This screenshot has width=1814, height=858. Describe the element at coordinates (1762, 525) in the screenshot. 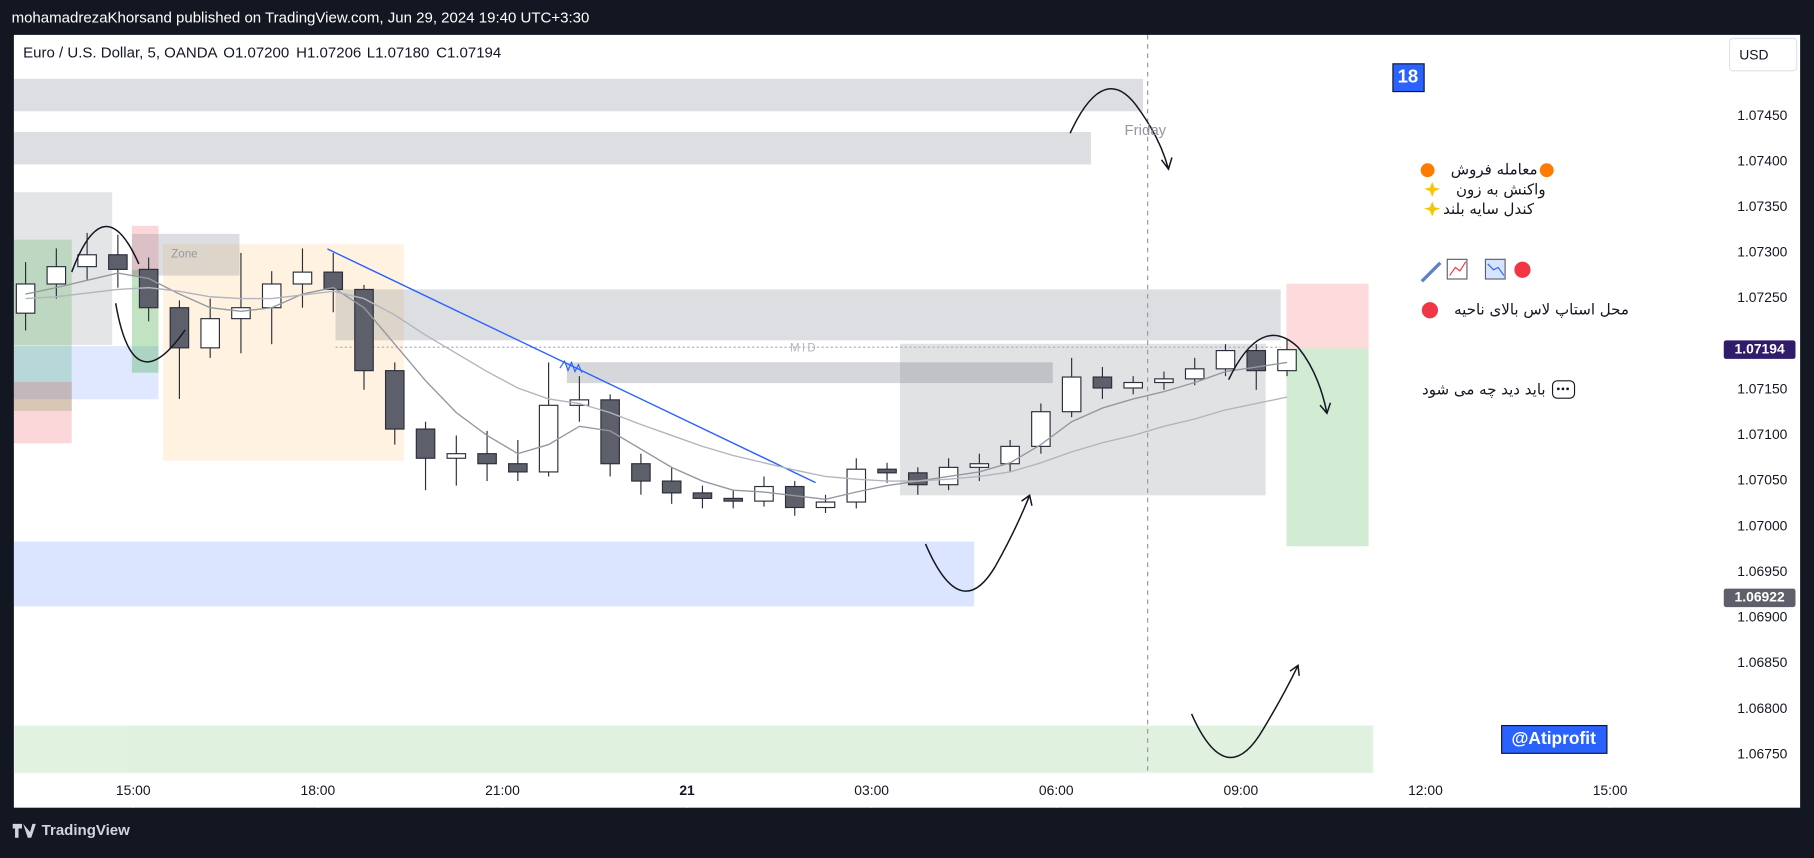

I see `y-tick-label: 1.07000` at that location.